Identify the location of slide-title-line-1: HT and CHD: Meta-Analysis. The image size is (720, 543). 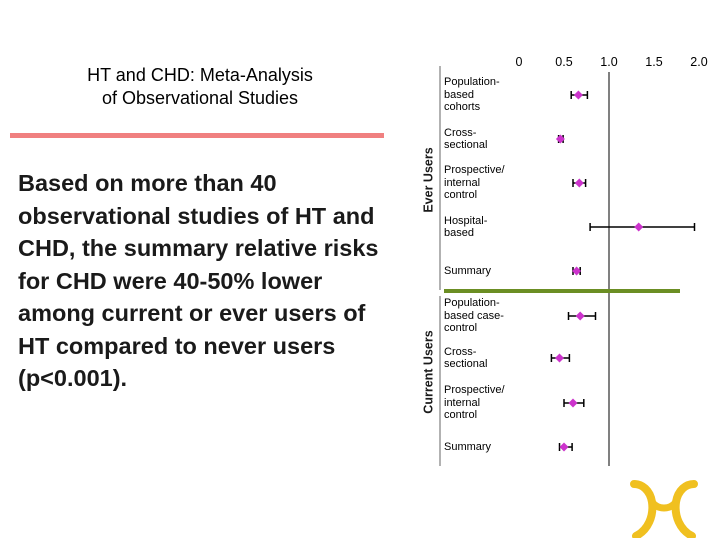
(200, 75).